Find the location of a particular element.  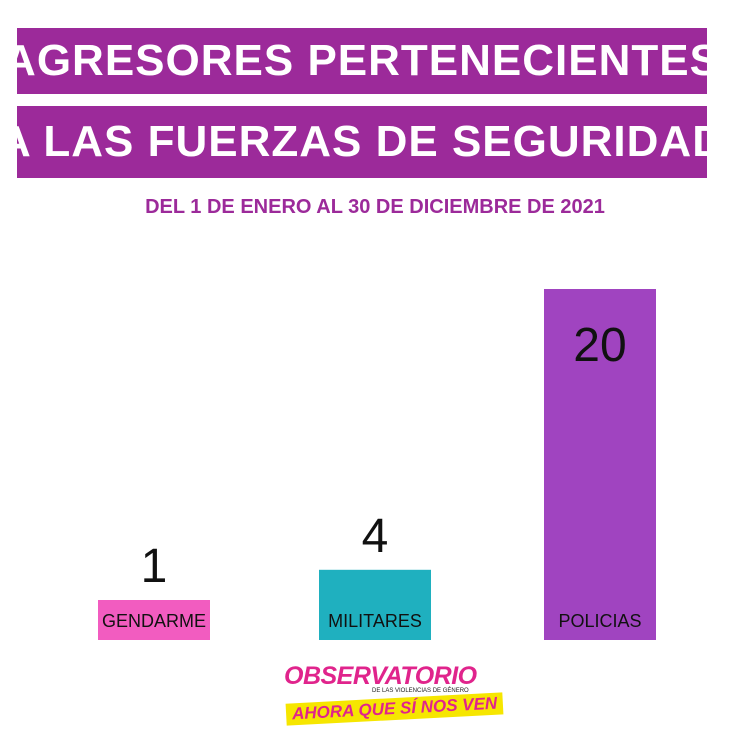

logo-small-text: DE LAS VIOLENCIAS DE GÉNERO is located at coordinates (420, 691).